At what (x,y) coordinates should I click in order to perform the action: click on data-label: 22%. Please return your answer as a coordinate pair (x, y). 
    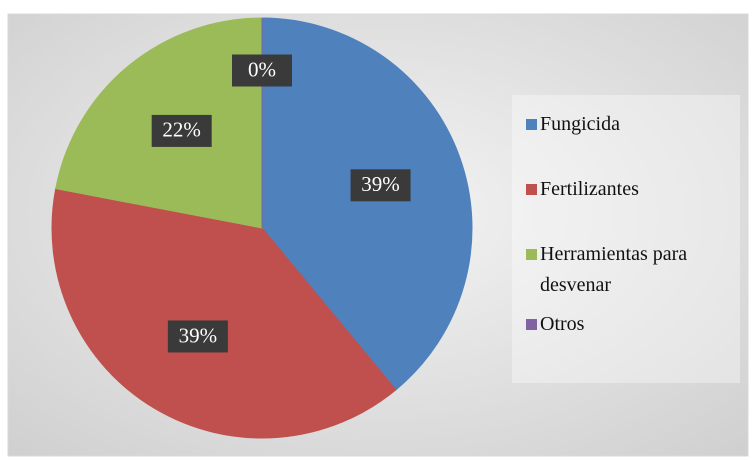
    Looking at the image, I should click on (181, 130).